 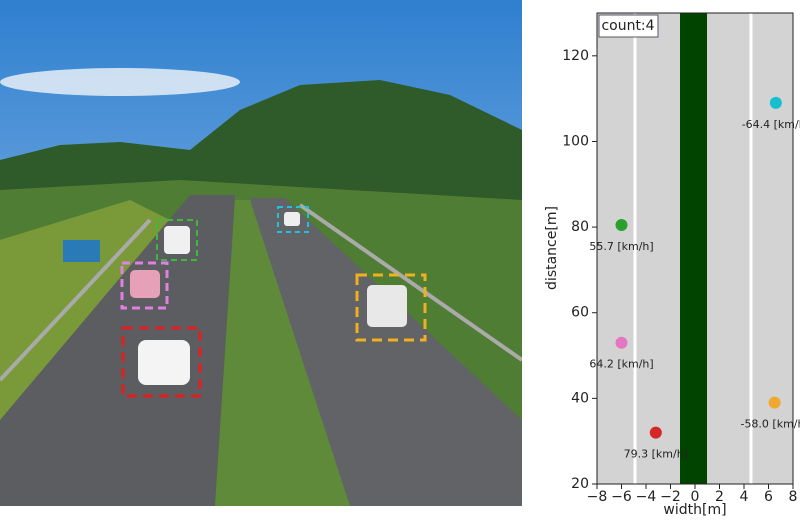 I want to click on x-tick-label: 0, so click(x=695, y=497).